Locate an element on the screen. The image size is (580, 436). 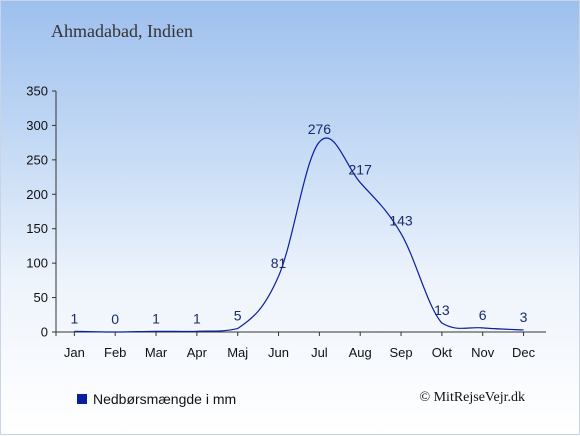
credit-text: © MitRejseVejr.dk is located at coordinates (472, 397).